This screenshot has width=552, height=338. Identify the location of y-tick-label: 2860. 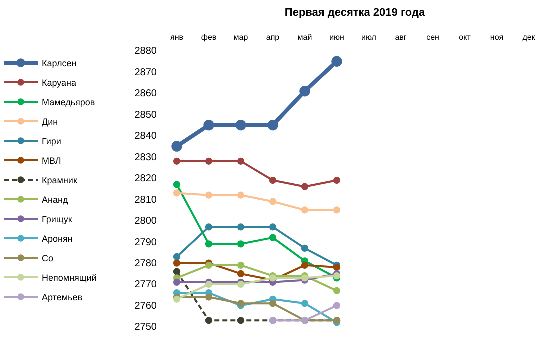
(146, 94).